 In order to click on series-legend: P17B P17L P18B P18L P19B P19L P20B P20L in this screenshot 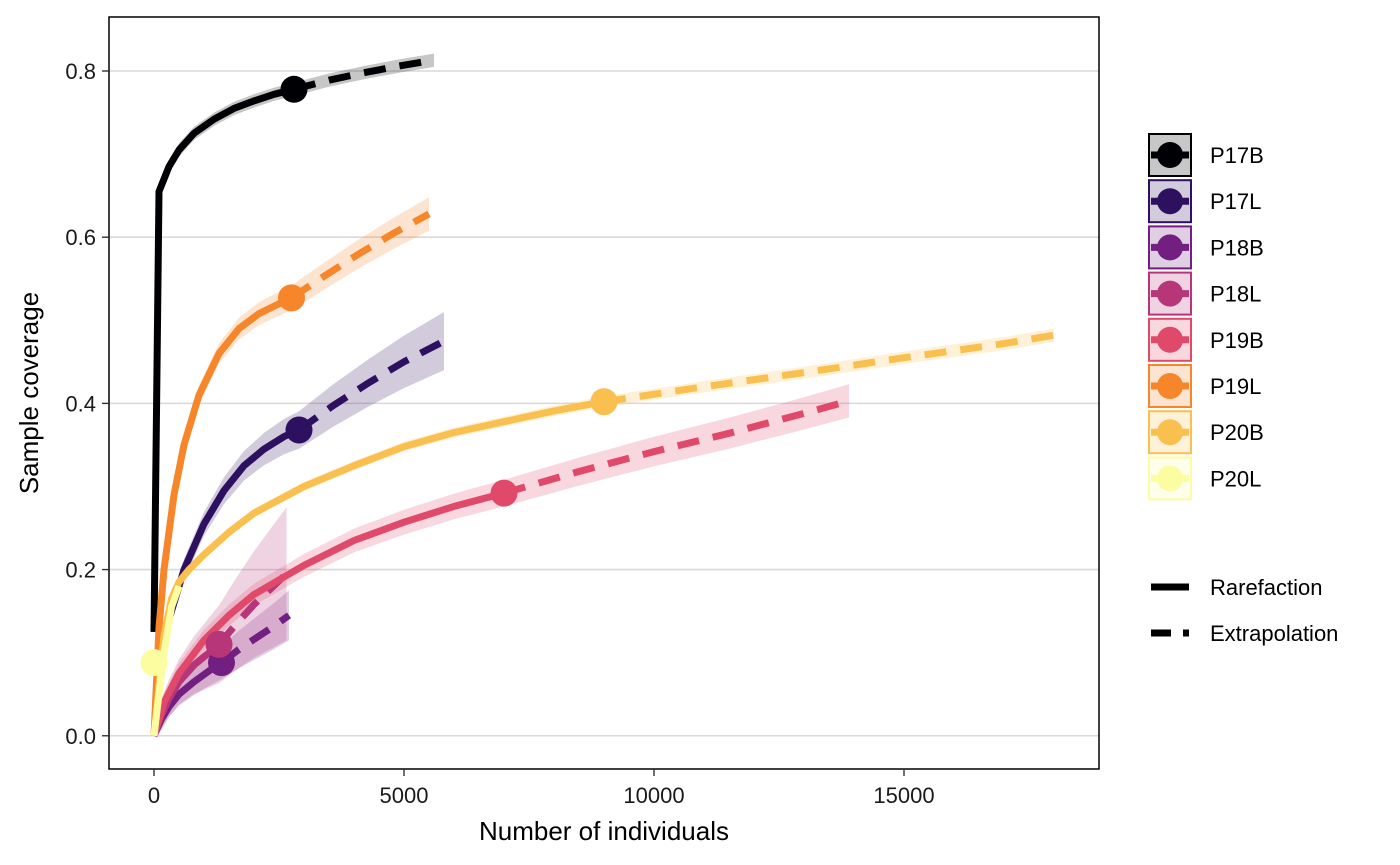, I will do `click(1206, 317)`.